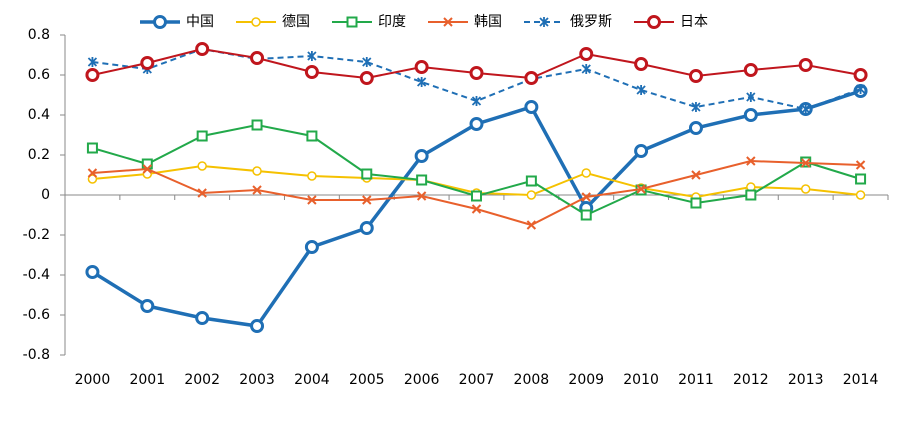 The image size is (912, 421). I want to click on x-tick-label: 2004, so click(312, 380).